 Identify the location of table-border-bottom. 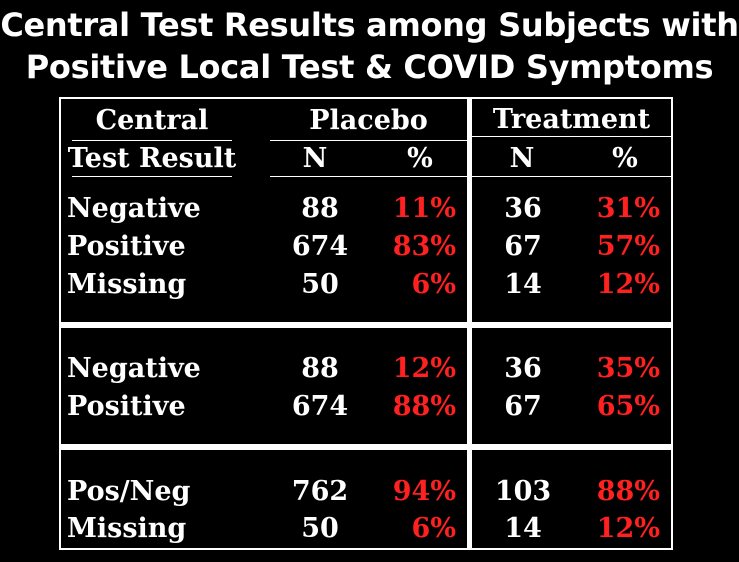
(366, 549).